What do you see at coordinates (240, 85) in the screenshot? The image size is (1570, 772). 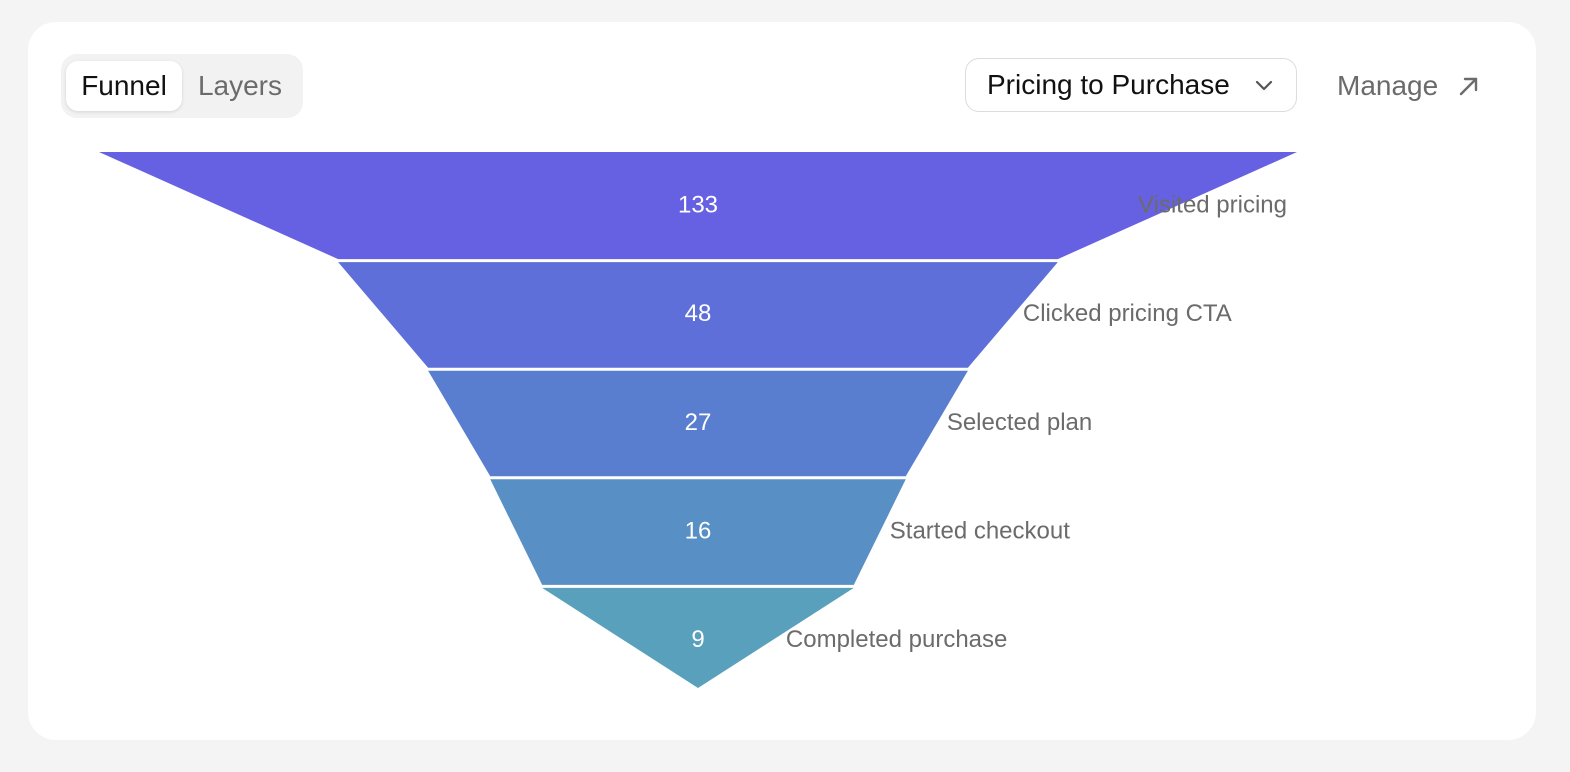 I see `tab-layers: Layers` at bounding box center [240, 85].